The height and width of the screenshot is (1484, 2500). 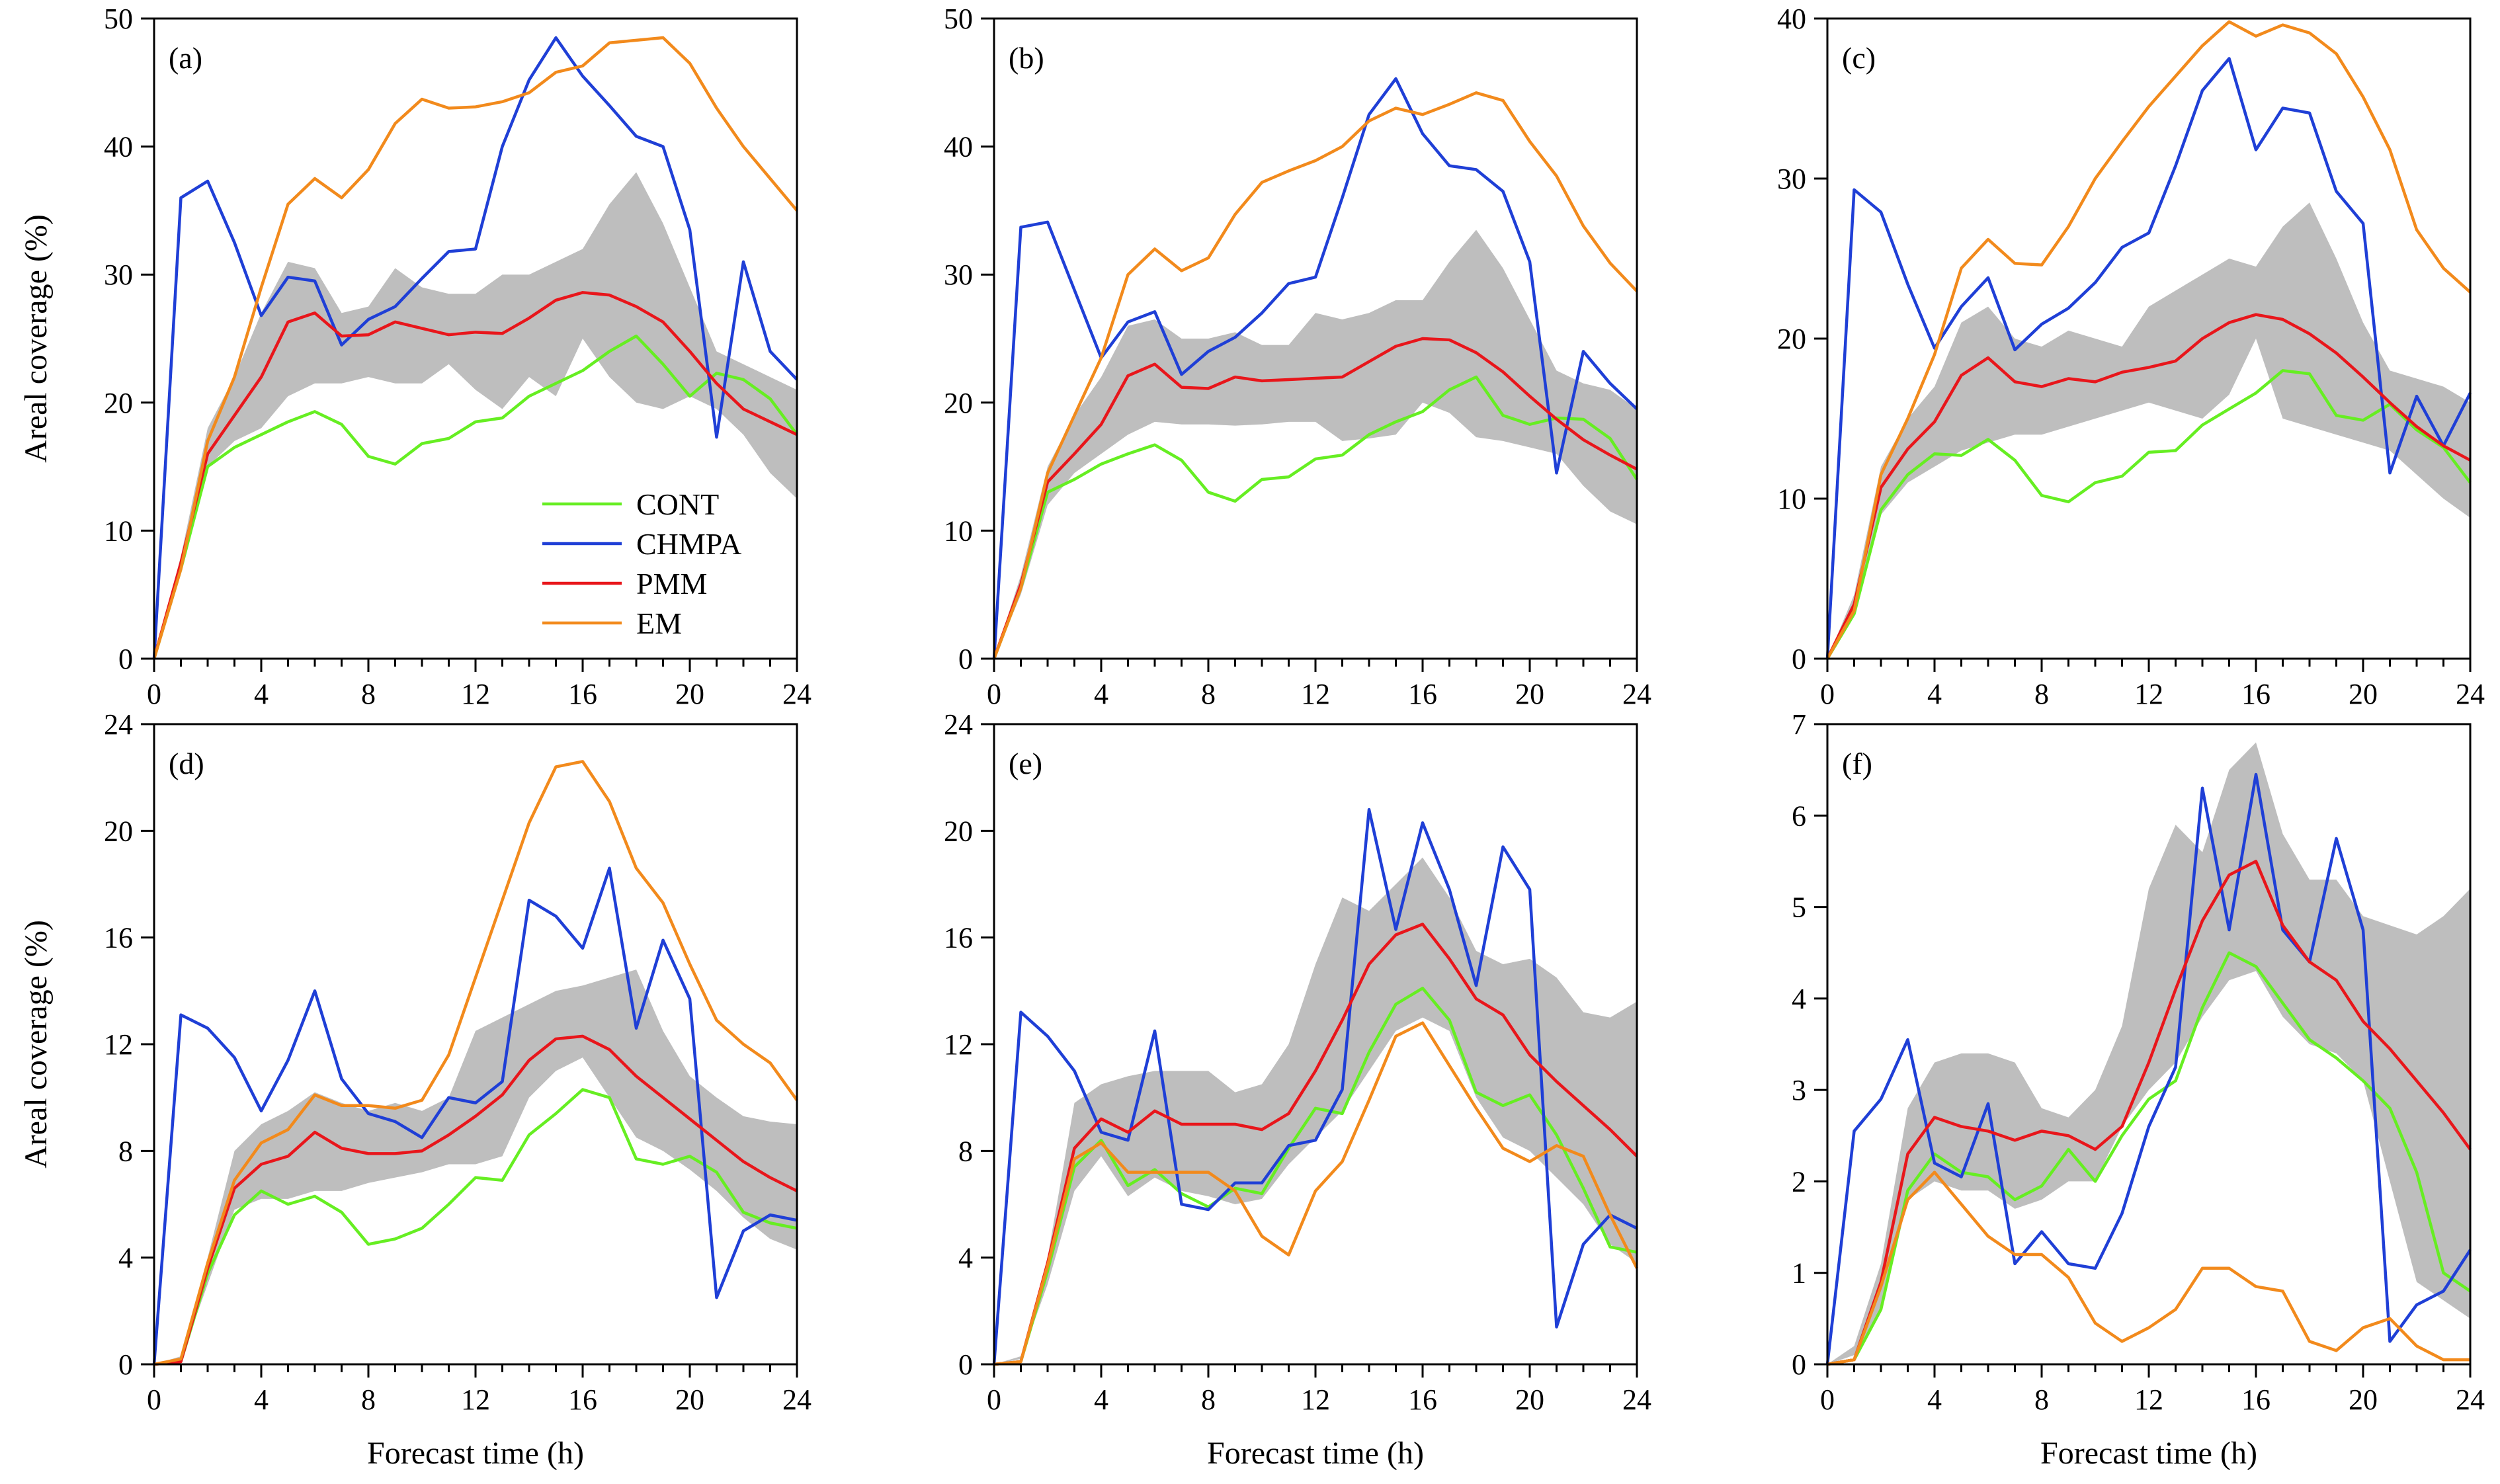 I want to click on legend-label-chmpa: CHMPA, so click(x=688, y=544).